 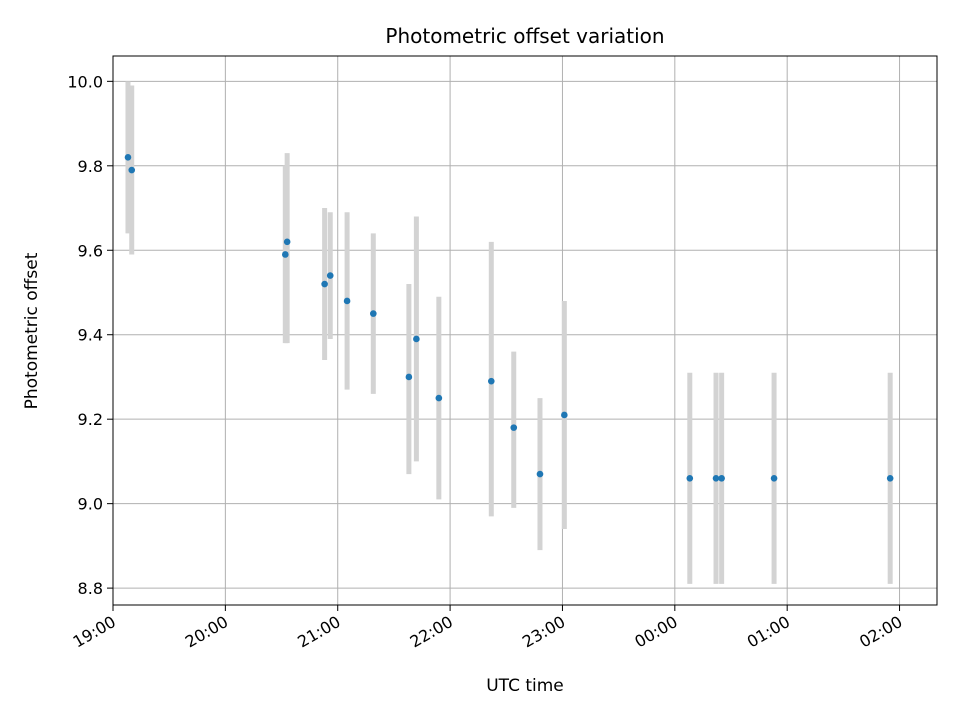 I want to click on y-axis-label: Photometric offset, so click(x=32, y=330).